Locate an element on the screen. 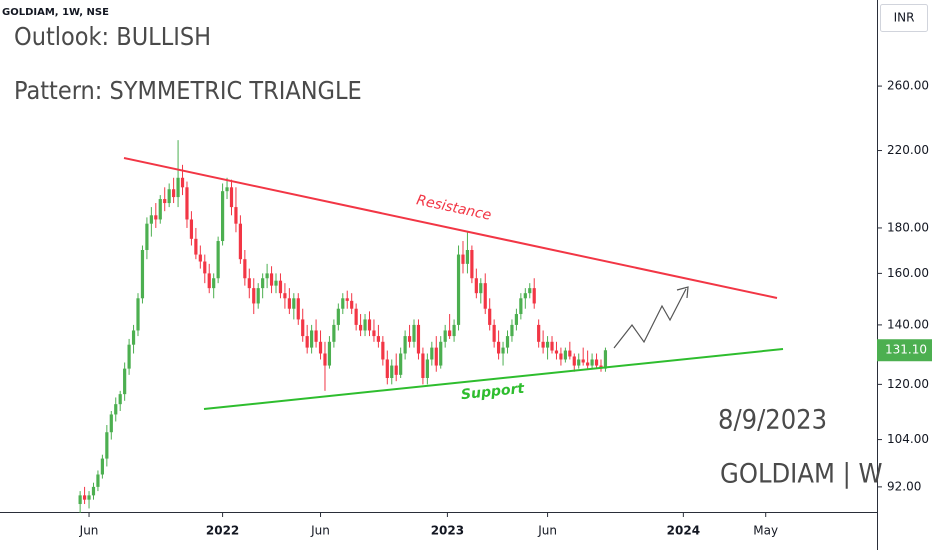  y-tick-label: 140.00 is located at coordinates (908, 324).